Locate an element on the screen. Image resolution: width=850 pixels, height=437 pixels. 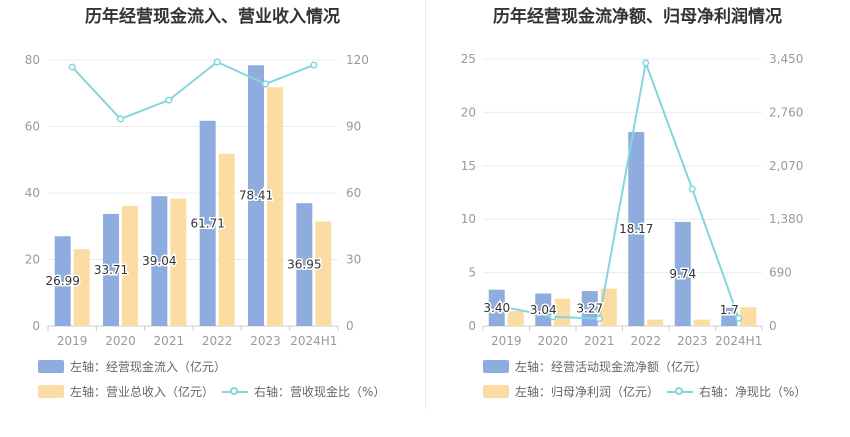
y-tick-label-right: 690 is located at coordinates (780, 273).